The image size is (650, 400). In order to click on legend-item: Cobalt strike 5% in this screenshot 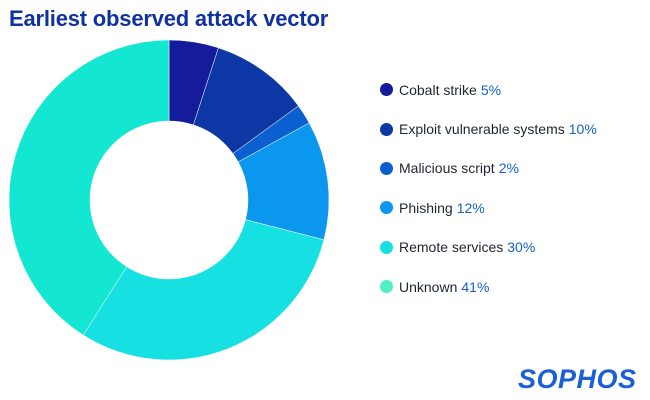, I will do `click(488, 89)`.